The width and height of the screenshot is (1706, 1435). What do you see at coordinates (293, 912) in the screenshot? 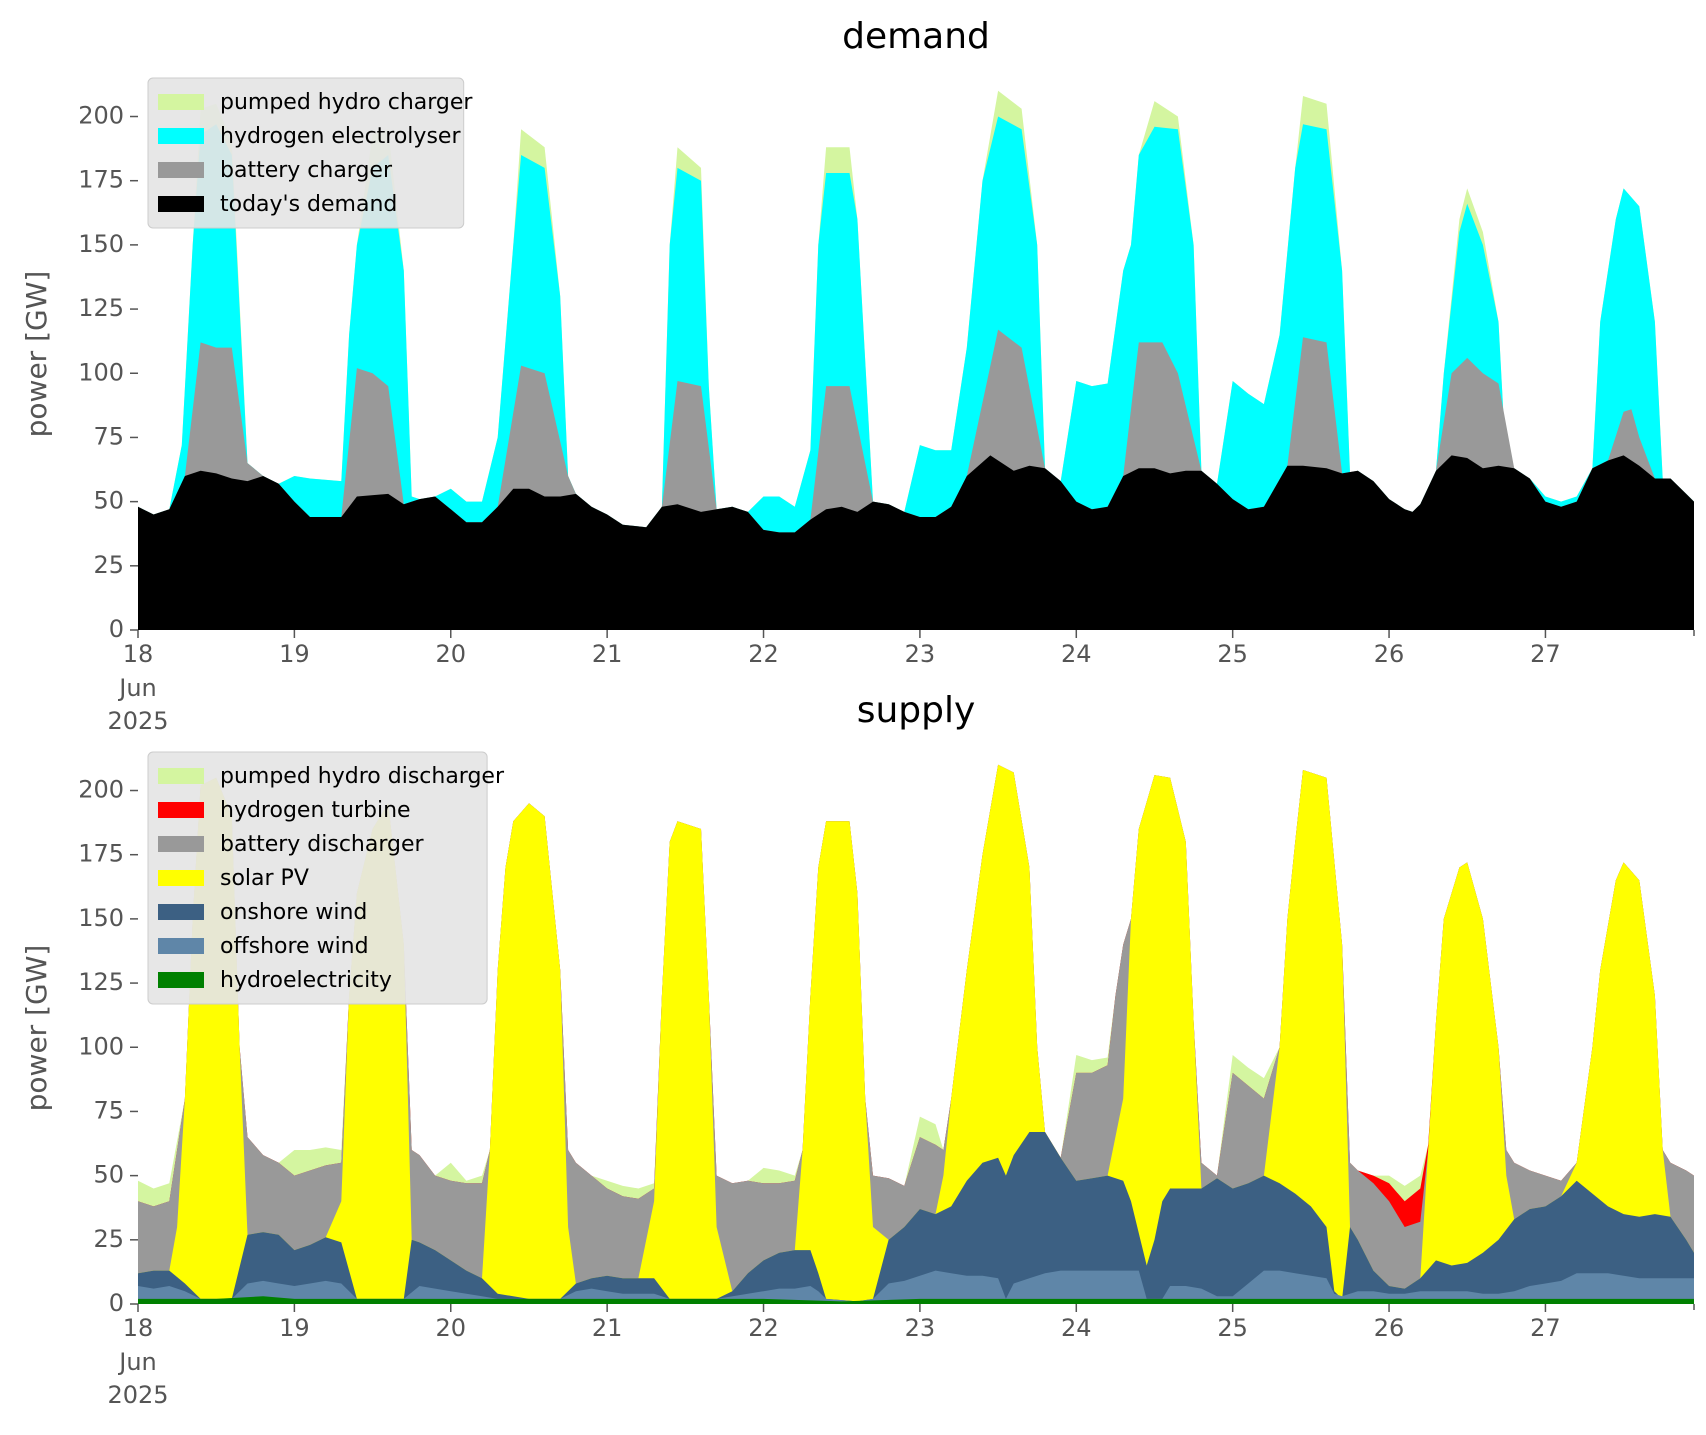
I see `legend-label: onshore wind` at bounding box center [293, 912].